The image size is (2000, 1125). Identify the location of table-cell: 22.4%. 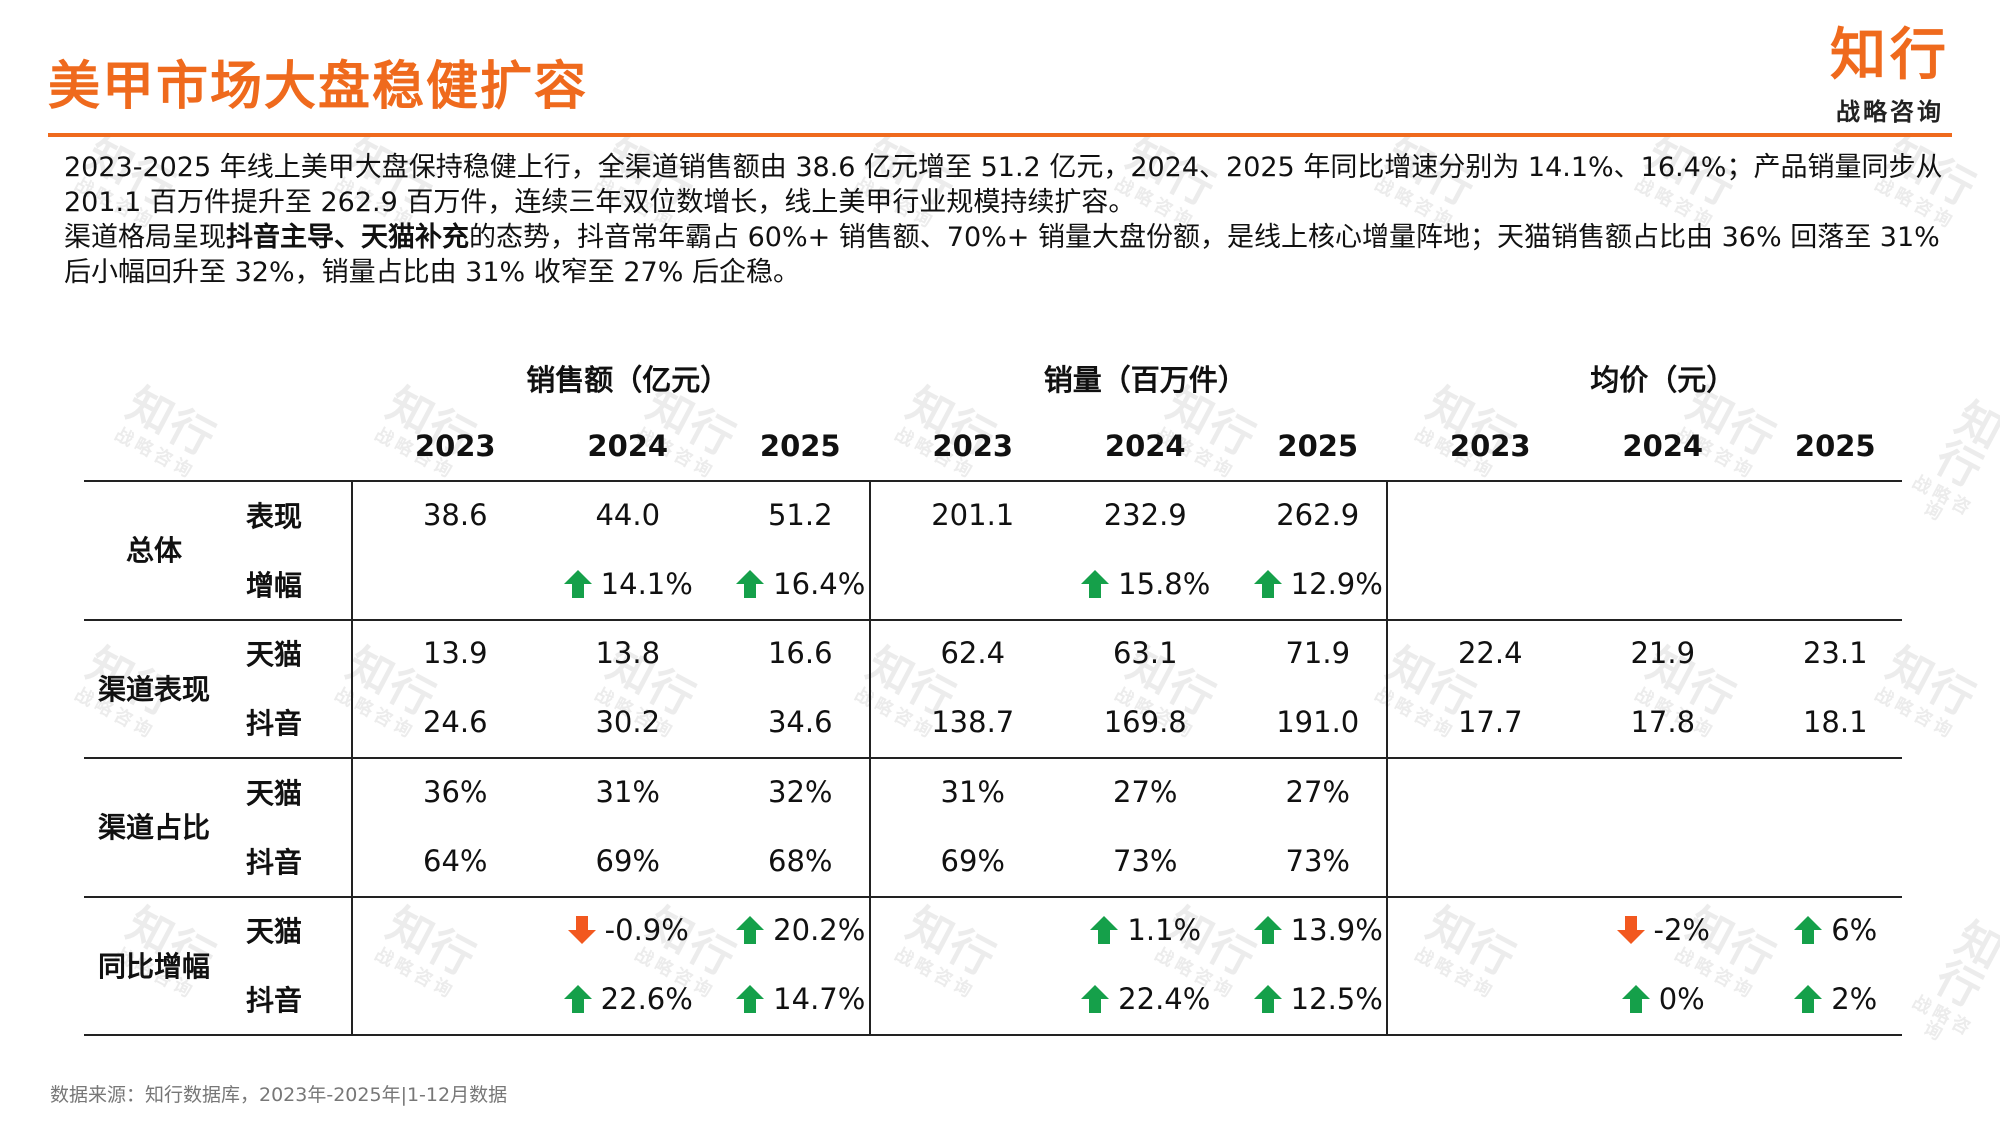
(1145, 999).